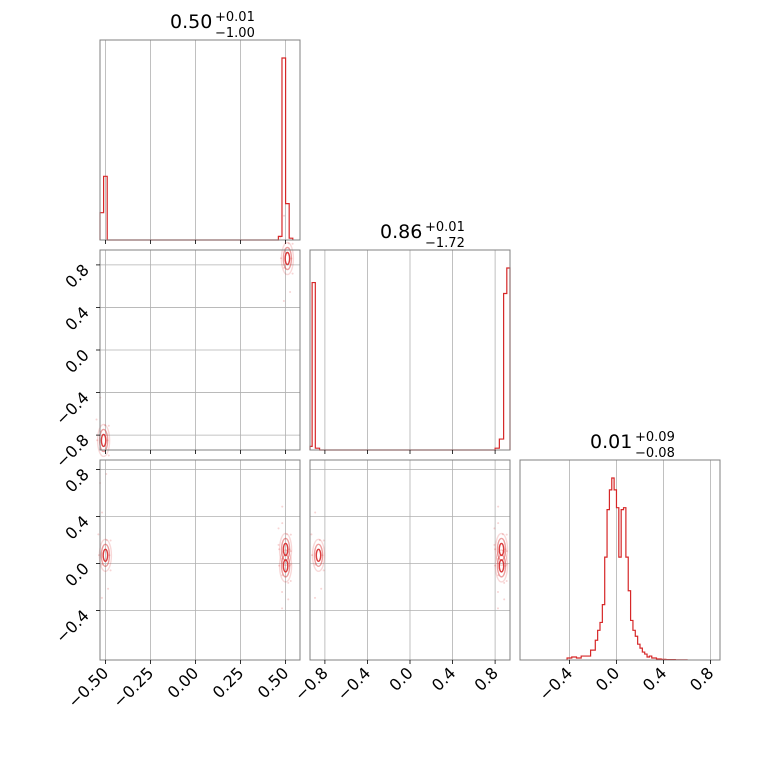 The height and width of the screenshot is (760, 760). What do you see at coordinates (191, 22) in the screenshot?
I see `panel-title: 0.50` at bounding box center [191, 22].